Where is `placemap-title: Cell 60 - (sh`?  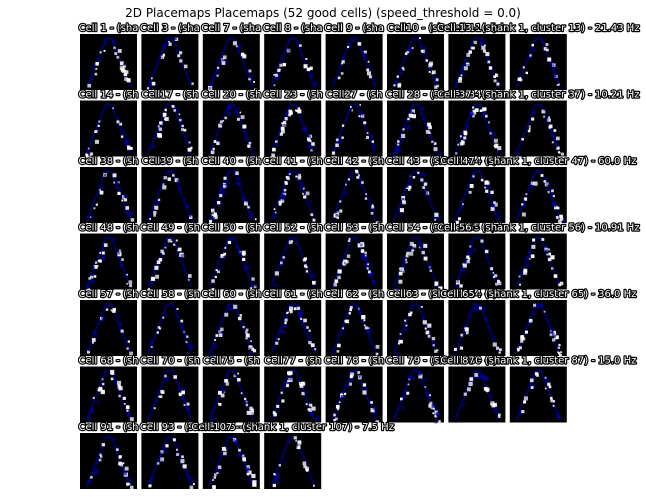 placemap-title: Cell 60 - (sh is located at coordinates (231, 294).